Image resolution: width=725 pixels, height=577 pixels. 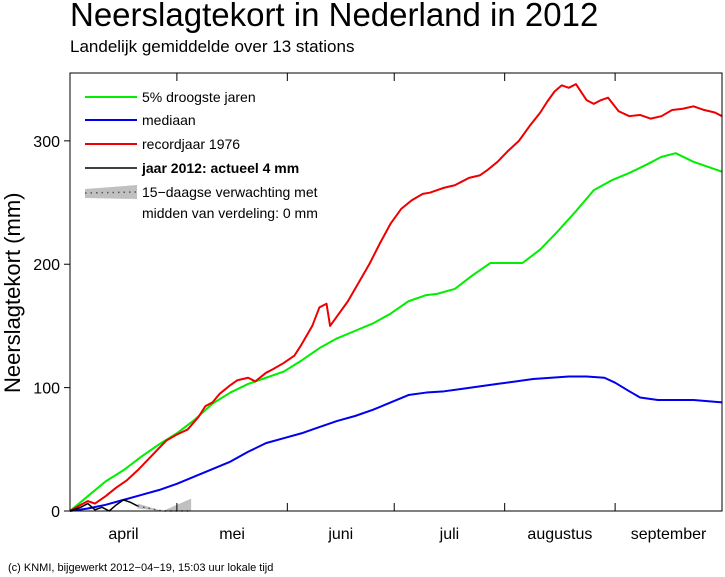 What do you see at coordinates (46, 389) in the screenshot?
I see `y-tick-label: 100` at bounding box center [46, 389].